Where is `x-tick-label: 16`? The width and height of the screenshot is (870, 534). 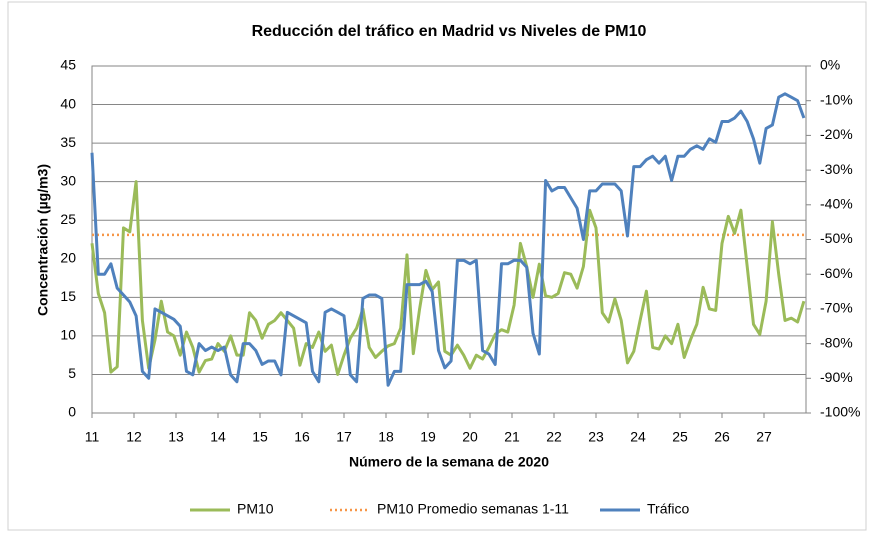 x-tick-label: 16 is located at coordinates (302, 437).